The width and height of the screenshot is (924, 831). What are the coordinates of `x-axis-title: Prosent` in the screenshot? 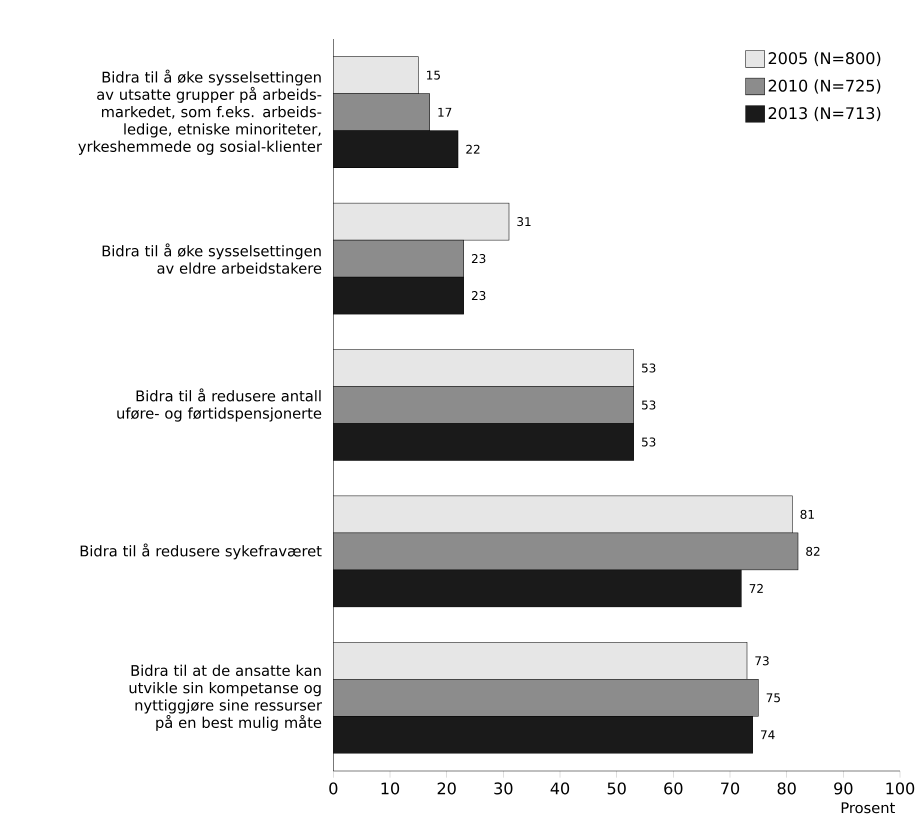 It's located at (868, 808).